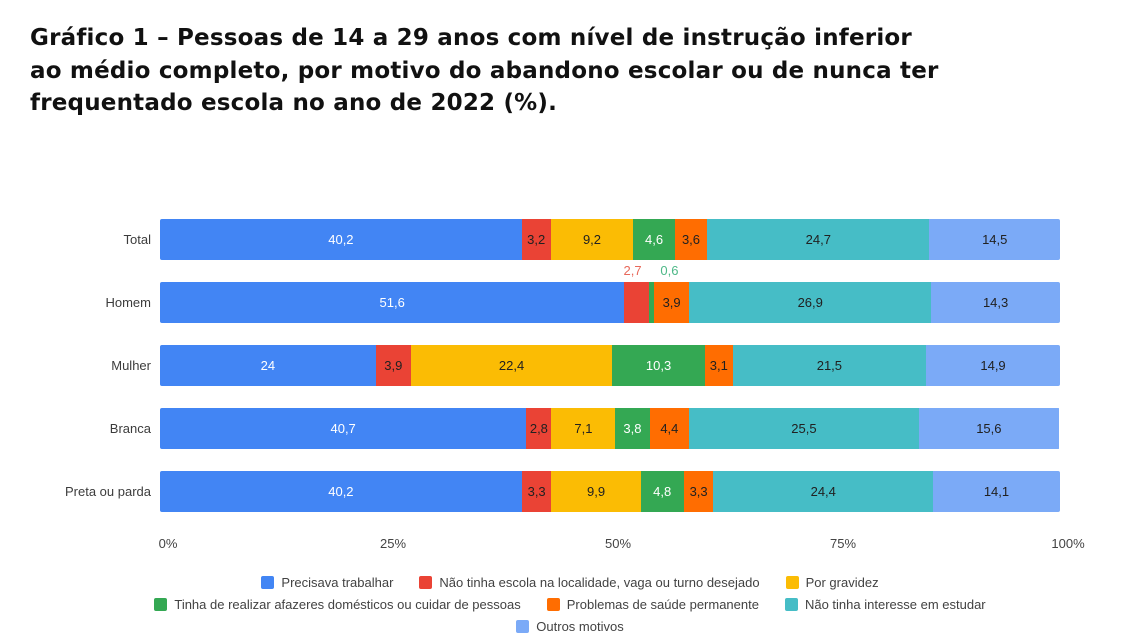  What do you see at coordinates (842, 582) in the screenshot?
I see `legend-label: Por gravidez` at bounding box center [842, 582].